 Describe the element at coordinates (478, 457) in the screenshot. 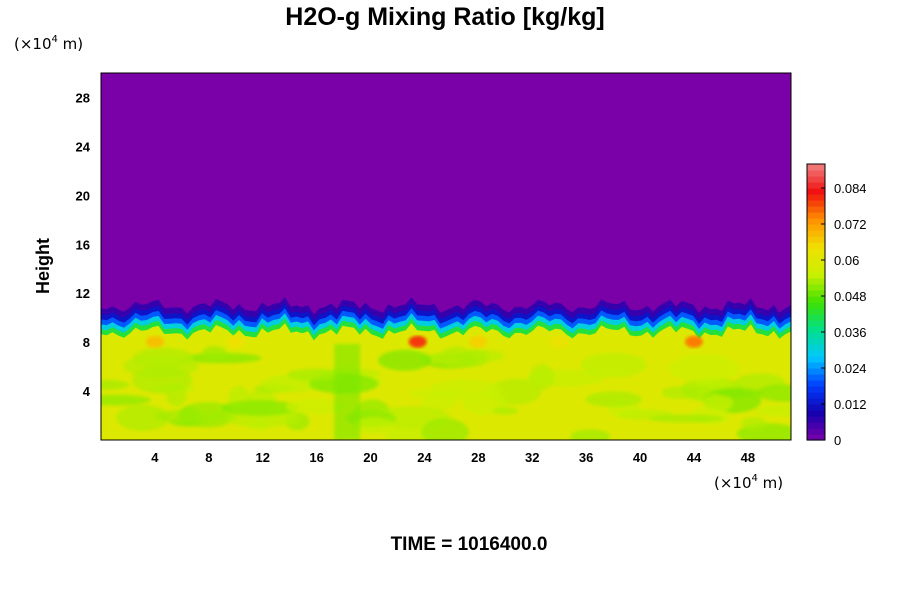

I see `x-tick-label: 28` at that location.